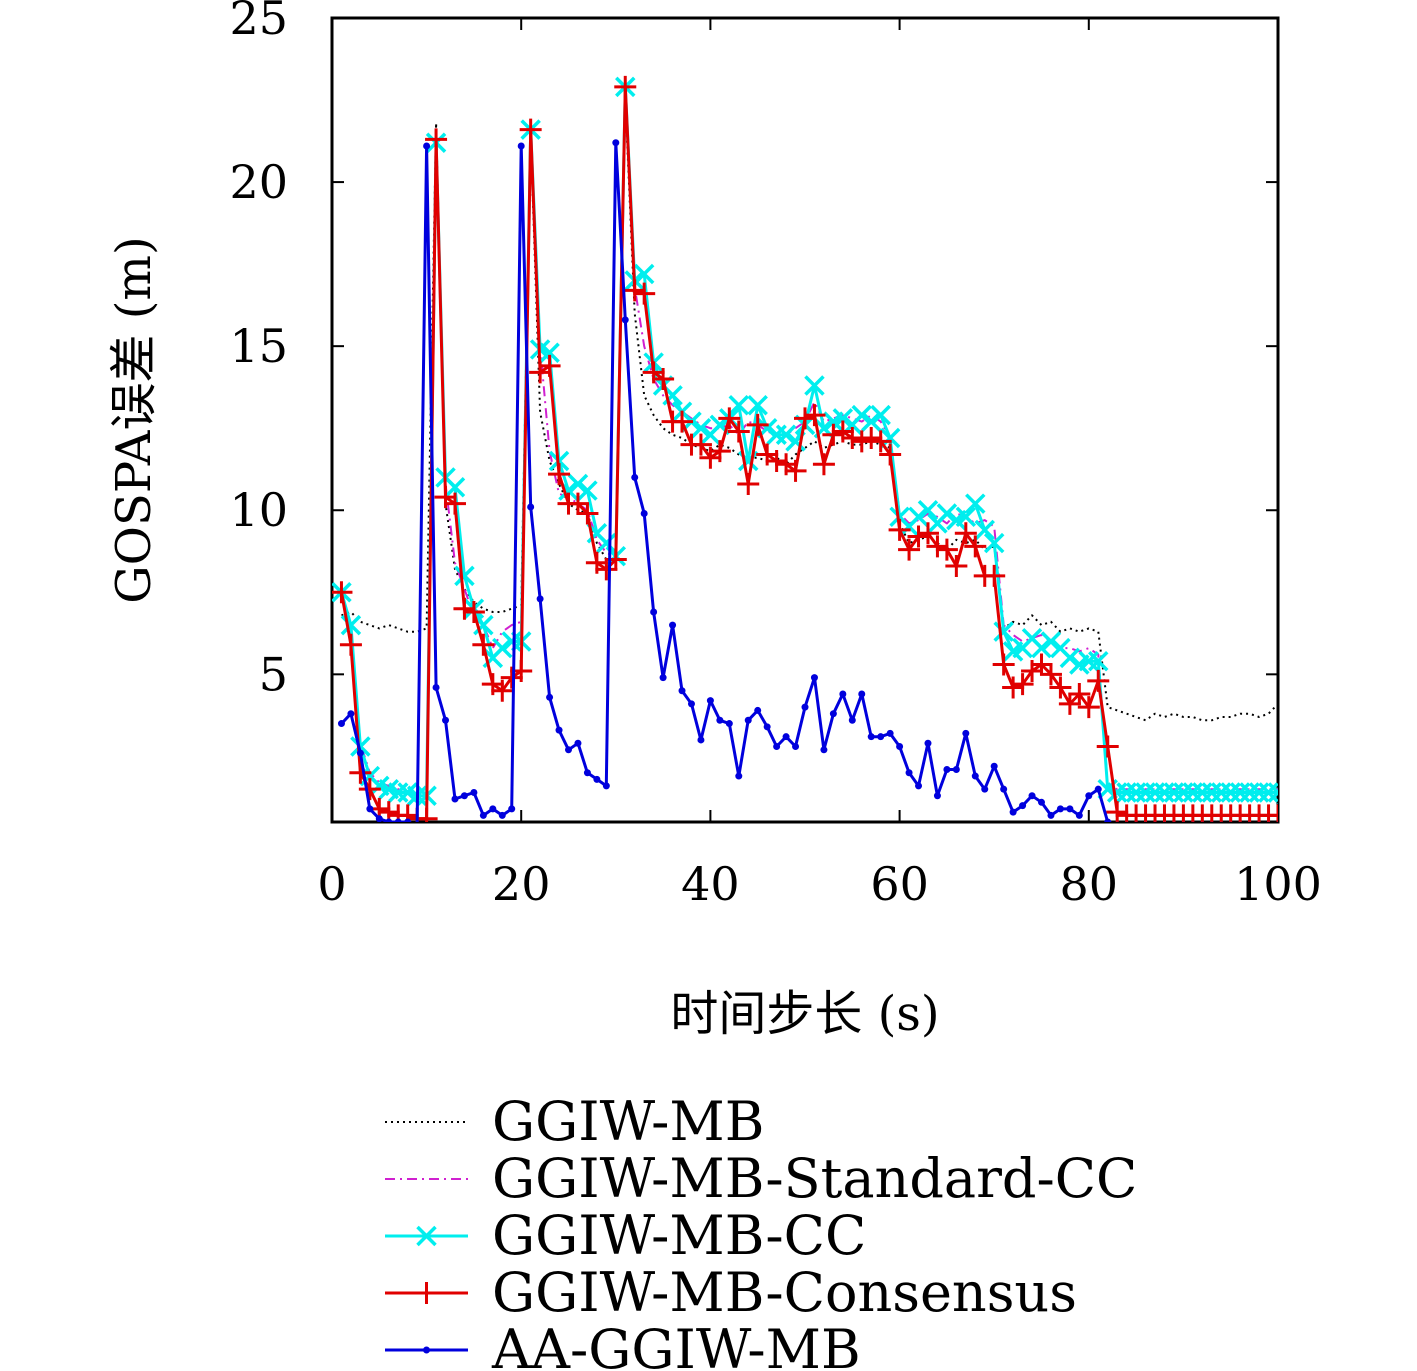  What do you see at coordinates (679, 1235) in the screenshot?
I see `legend-label: GGIW-MB-CC` at bounding box center [679, 1235].